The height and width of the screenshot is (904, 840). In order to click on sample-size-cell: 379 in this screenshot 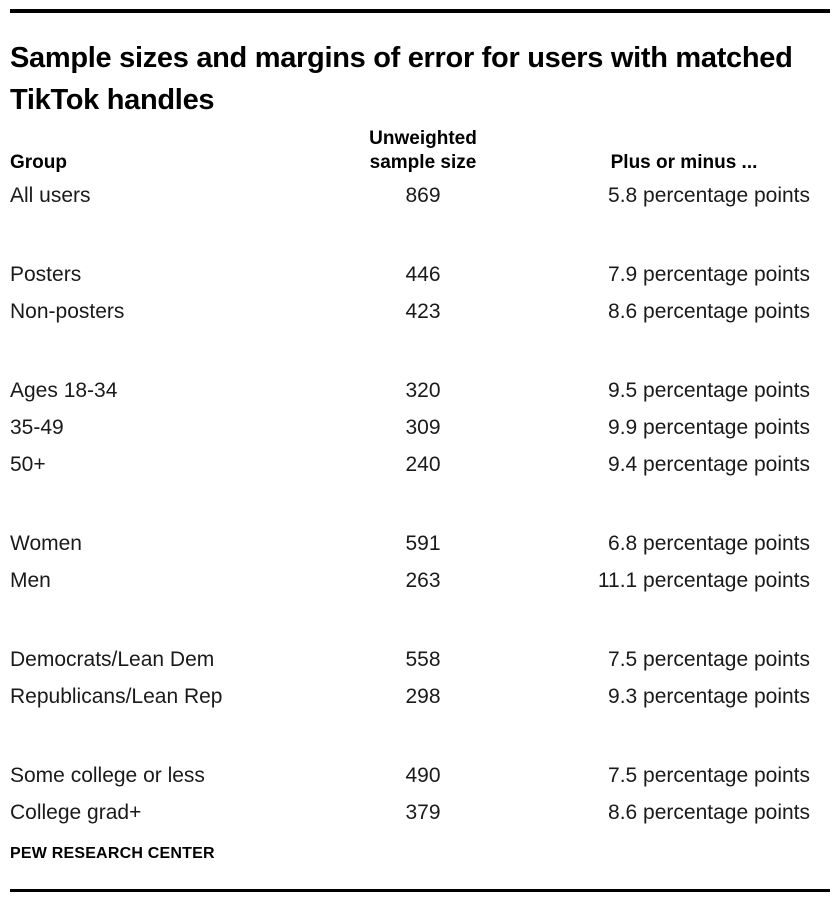, I will do `click(423, 812)`.